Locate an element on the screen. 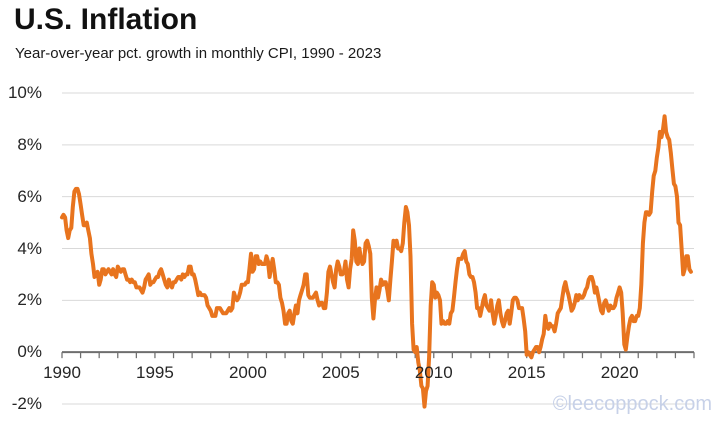 The width and height of the screenshot is (719, 424). x-axis-tick-label: 1995 is located at coordinates (155, 372).